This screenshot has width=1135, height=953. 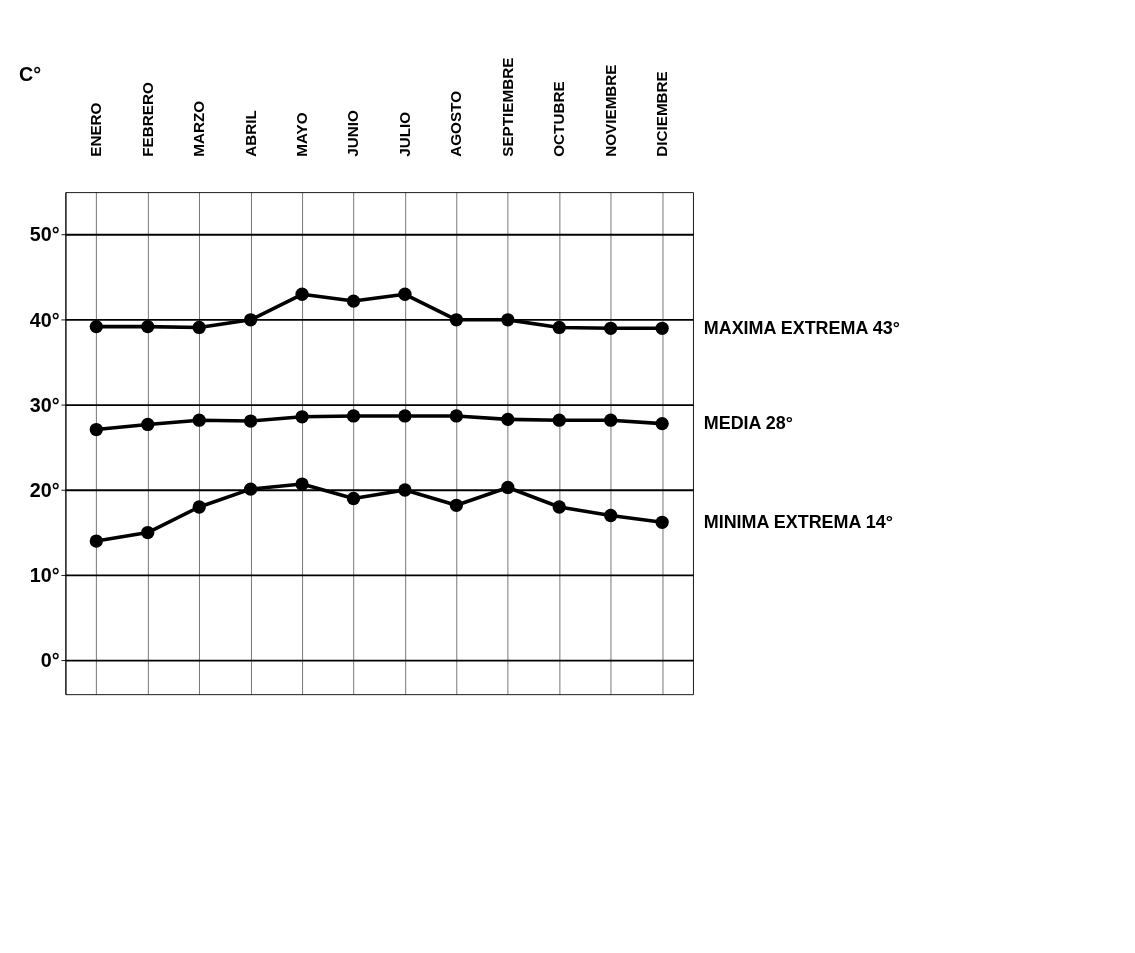 What do you see at coordinates (798, 521) in the screenshot?
I see `series-label: MINIMA EXTREMA 14°` at bounding box center [798, 521].